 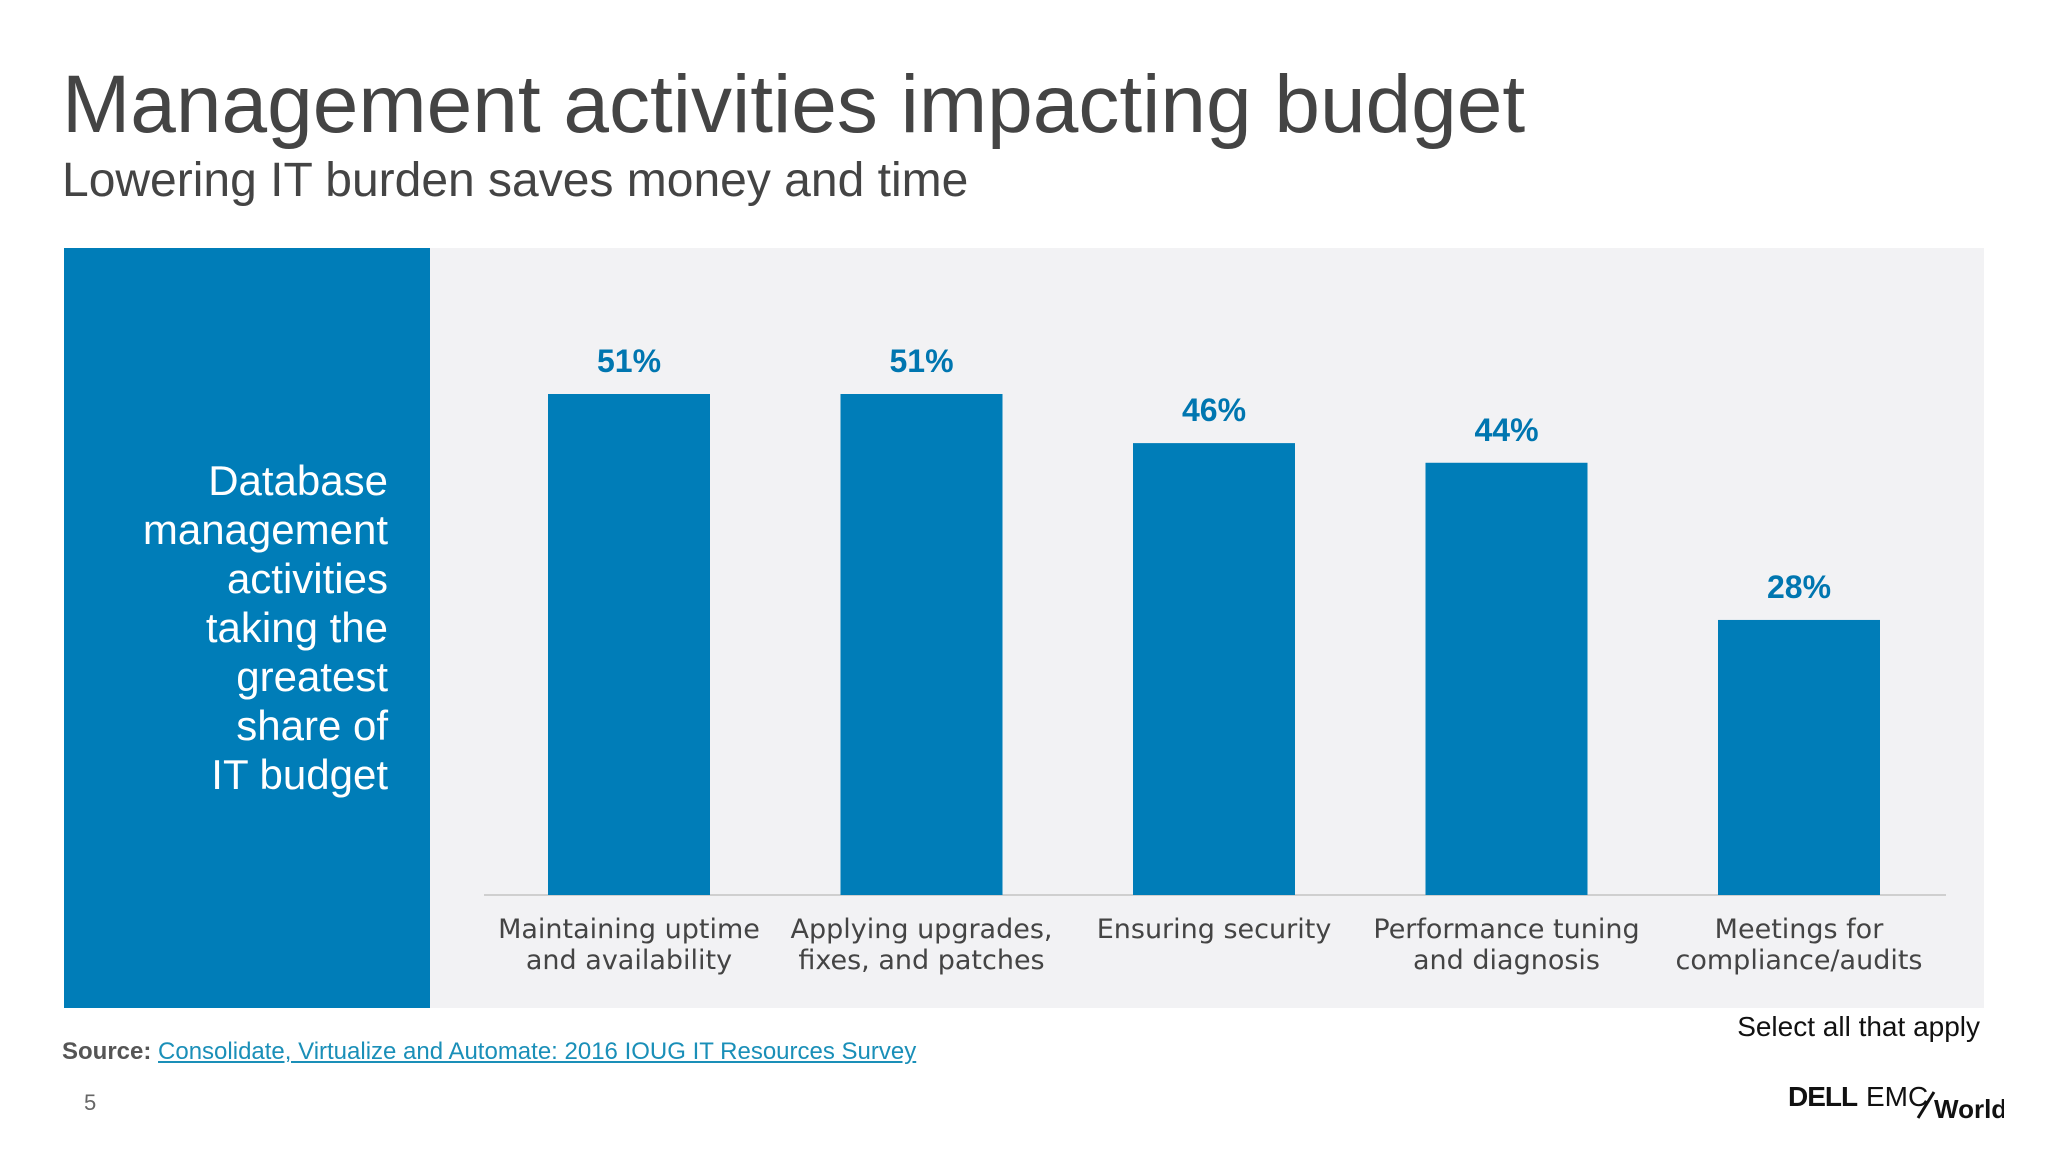 What do you see at coordinates (298, 480) in the screenshot?
I see `side-line: Database` at bounding box center [298, 480].